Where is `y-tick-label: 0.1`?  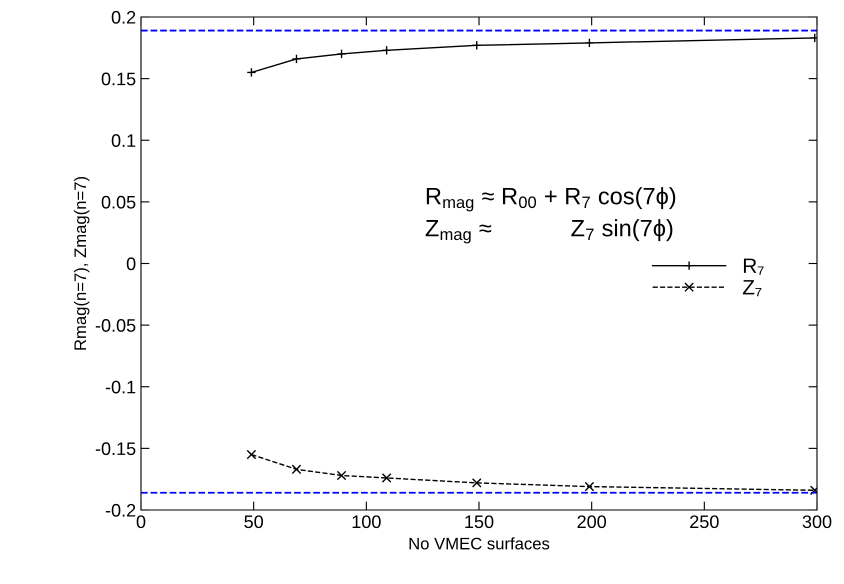 y-tick-label: 0.1 is located at coordinates (124, 140).